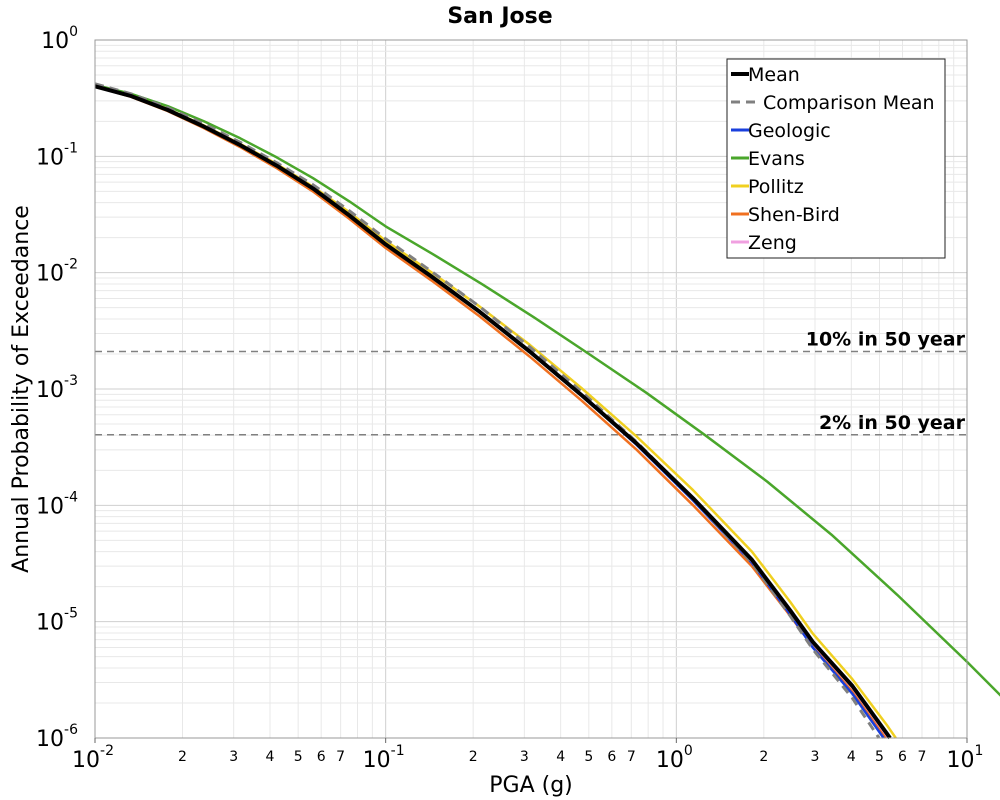  What do you see at coordinates (499, 16) in the screenshot?
I see `chart-title: San Jose` at bounding box center [499, 16].